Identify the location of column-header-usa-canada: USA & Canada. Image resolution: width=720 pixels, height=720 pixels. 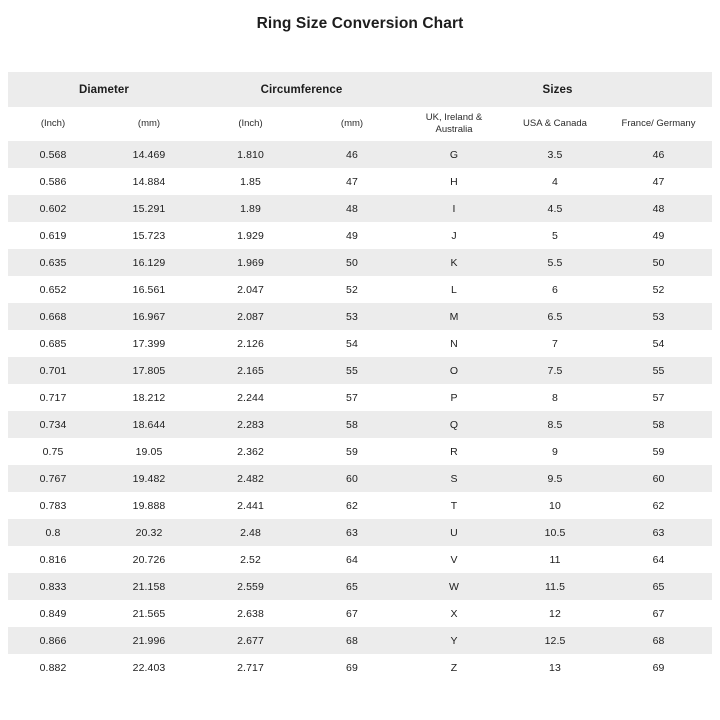
(555, 123).